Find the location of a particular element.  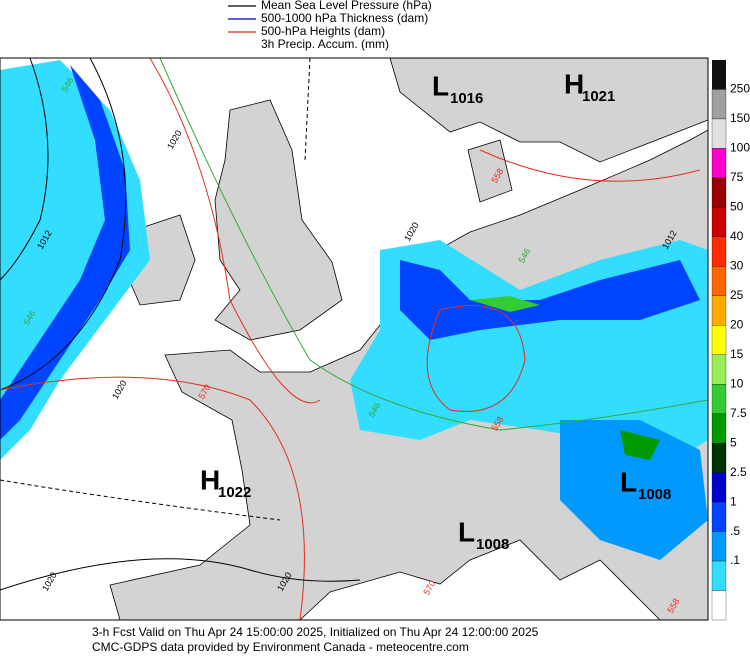

colorbar-label: 50 is located at coordinates (737, 207).